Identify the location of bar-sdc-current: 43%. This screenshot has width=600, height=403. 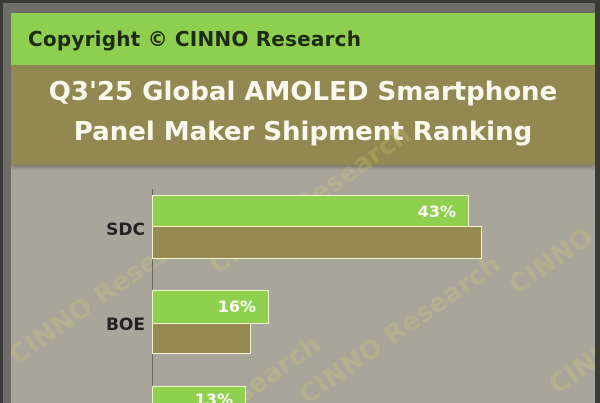
(310, 211).